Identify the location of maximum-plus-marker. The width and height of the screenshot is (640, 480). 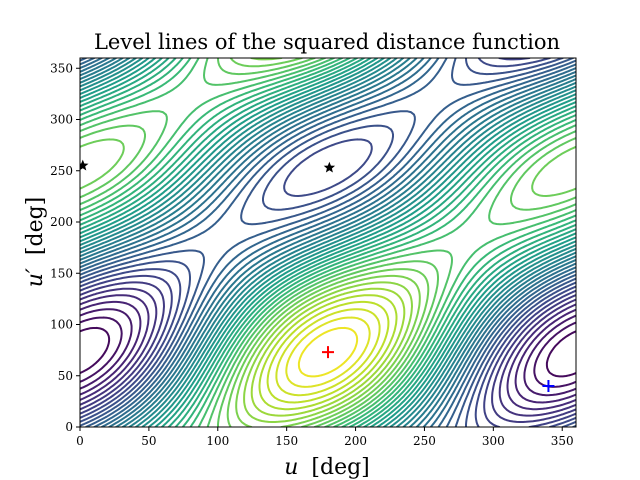
(328, 352).